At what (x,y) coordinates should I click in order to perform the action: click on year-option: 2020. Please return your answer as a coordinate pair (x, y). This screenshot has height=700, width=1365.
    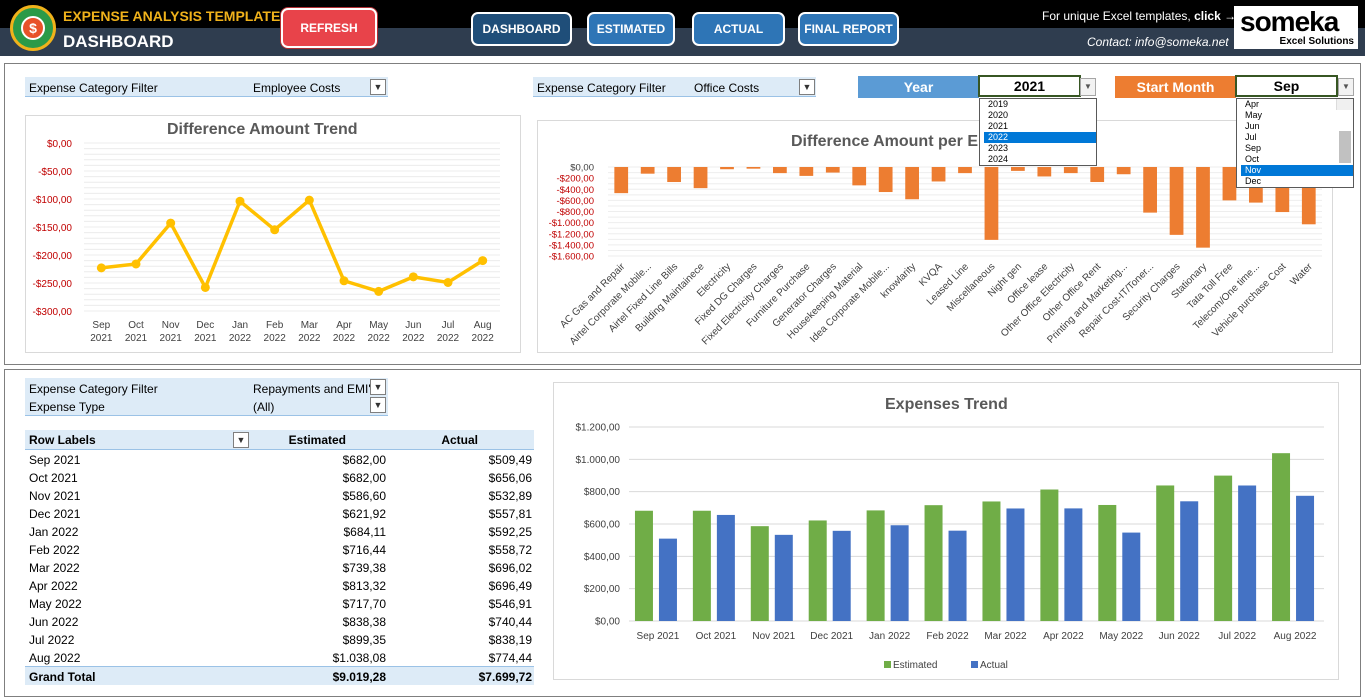
    Looking at the image, I should click on (998, 115).